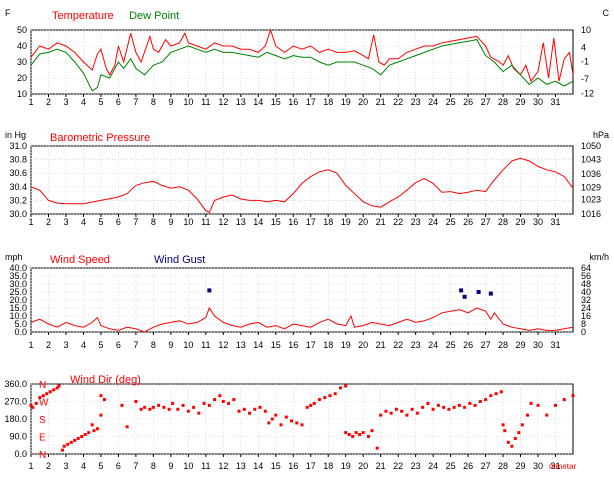 The image size is (614, 480). Describe the element at coordinates (83, 16) in the screenshot. I see `legend-label: Temperature` at that location.